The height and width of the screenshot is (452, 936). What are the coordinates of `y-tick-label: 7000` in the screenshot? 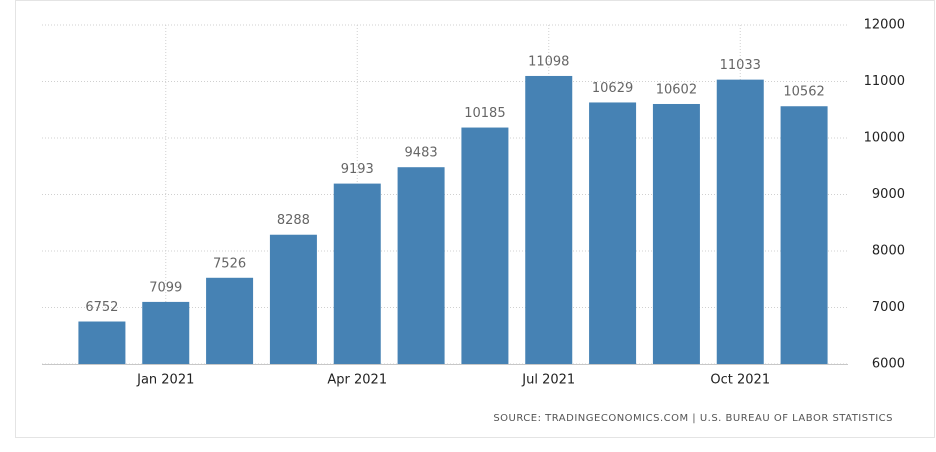 It's located at (888, 307).